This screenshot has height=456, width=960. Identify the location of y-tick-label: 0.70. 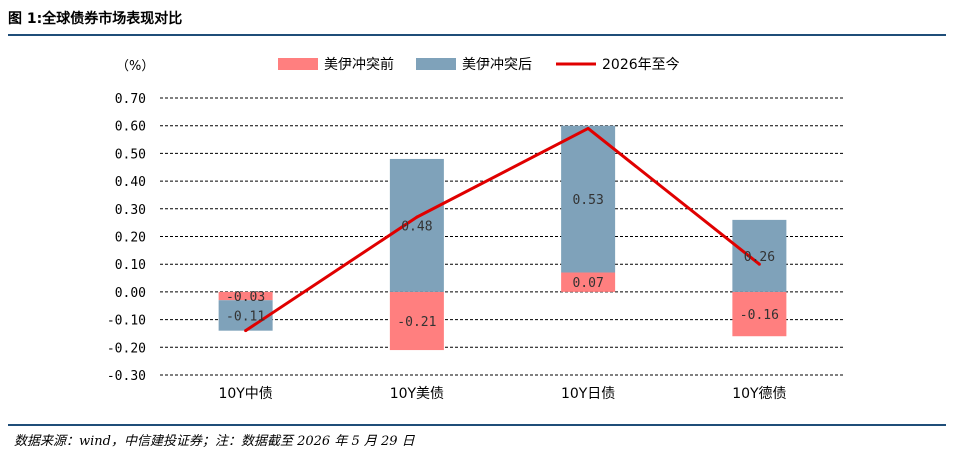
(130, 99).